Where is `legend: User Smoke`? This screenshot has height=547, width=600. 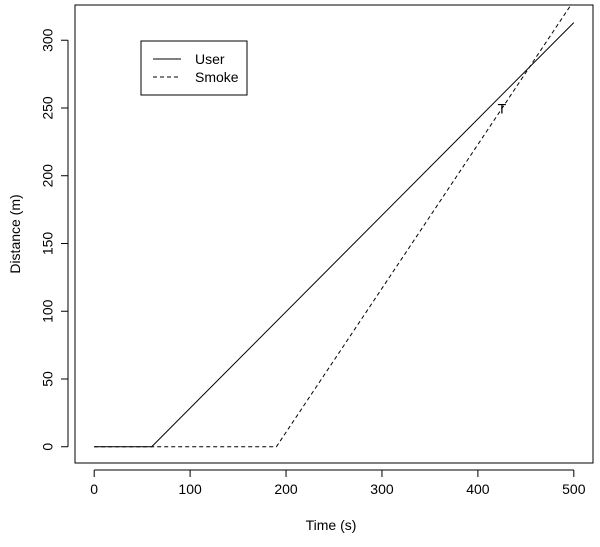 legend: User Smoke is located at coordinates (194, 68).